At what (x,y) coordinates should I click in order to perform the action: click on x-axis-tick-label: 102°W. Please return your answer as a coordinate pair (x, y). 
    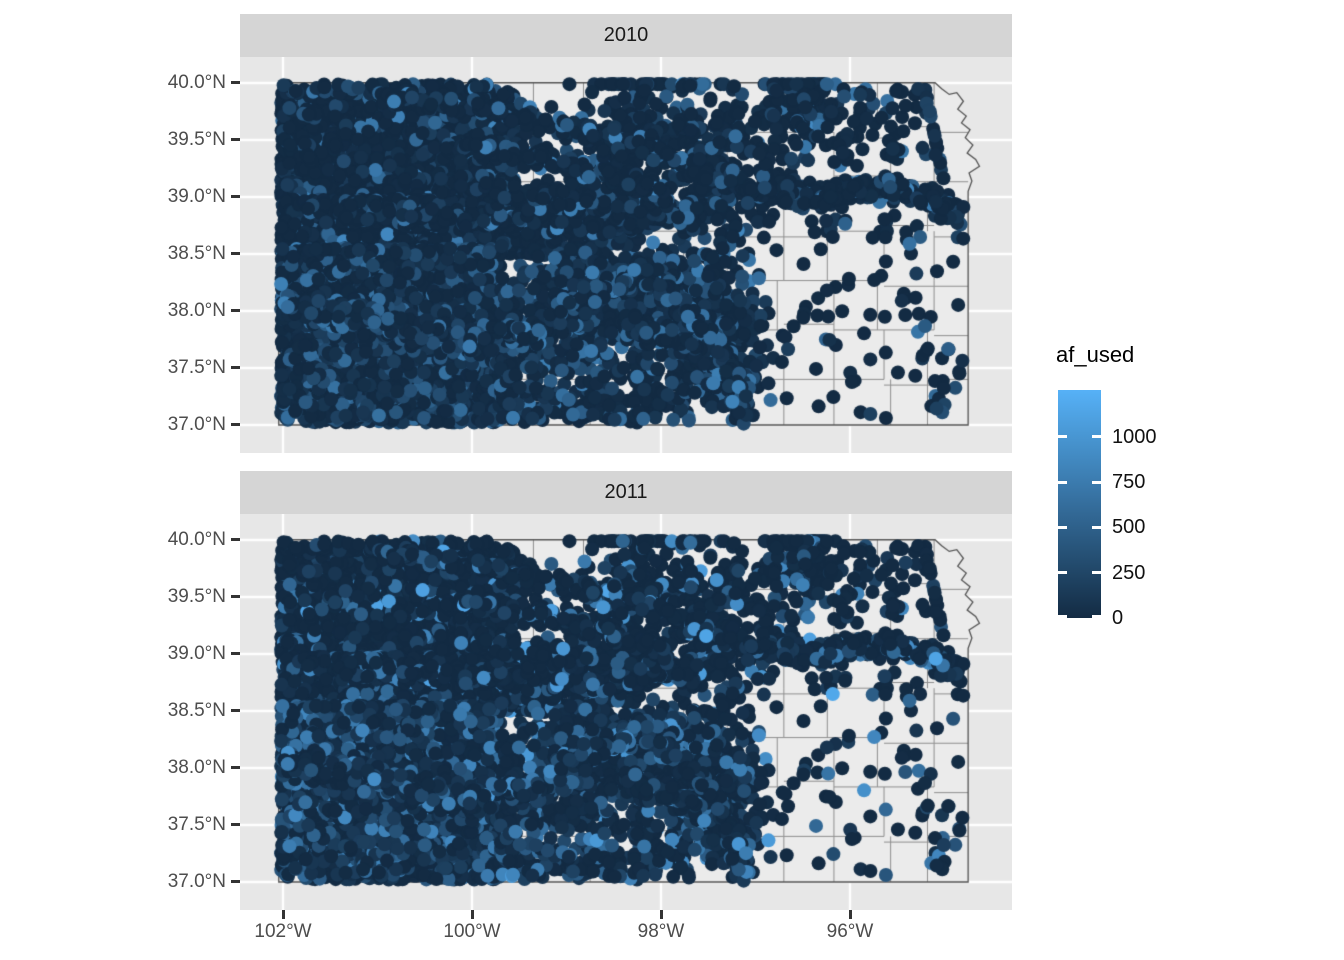
    Looking at the image, I should click on (283, 931).